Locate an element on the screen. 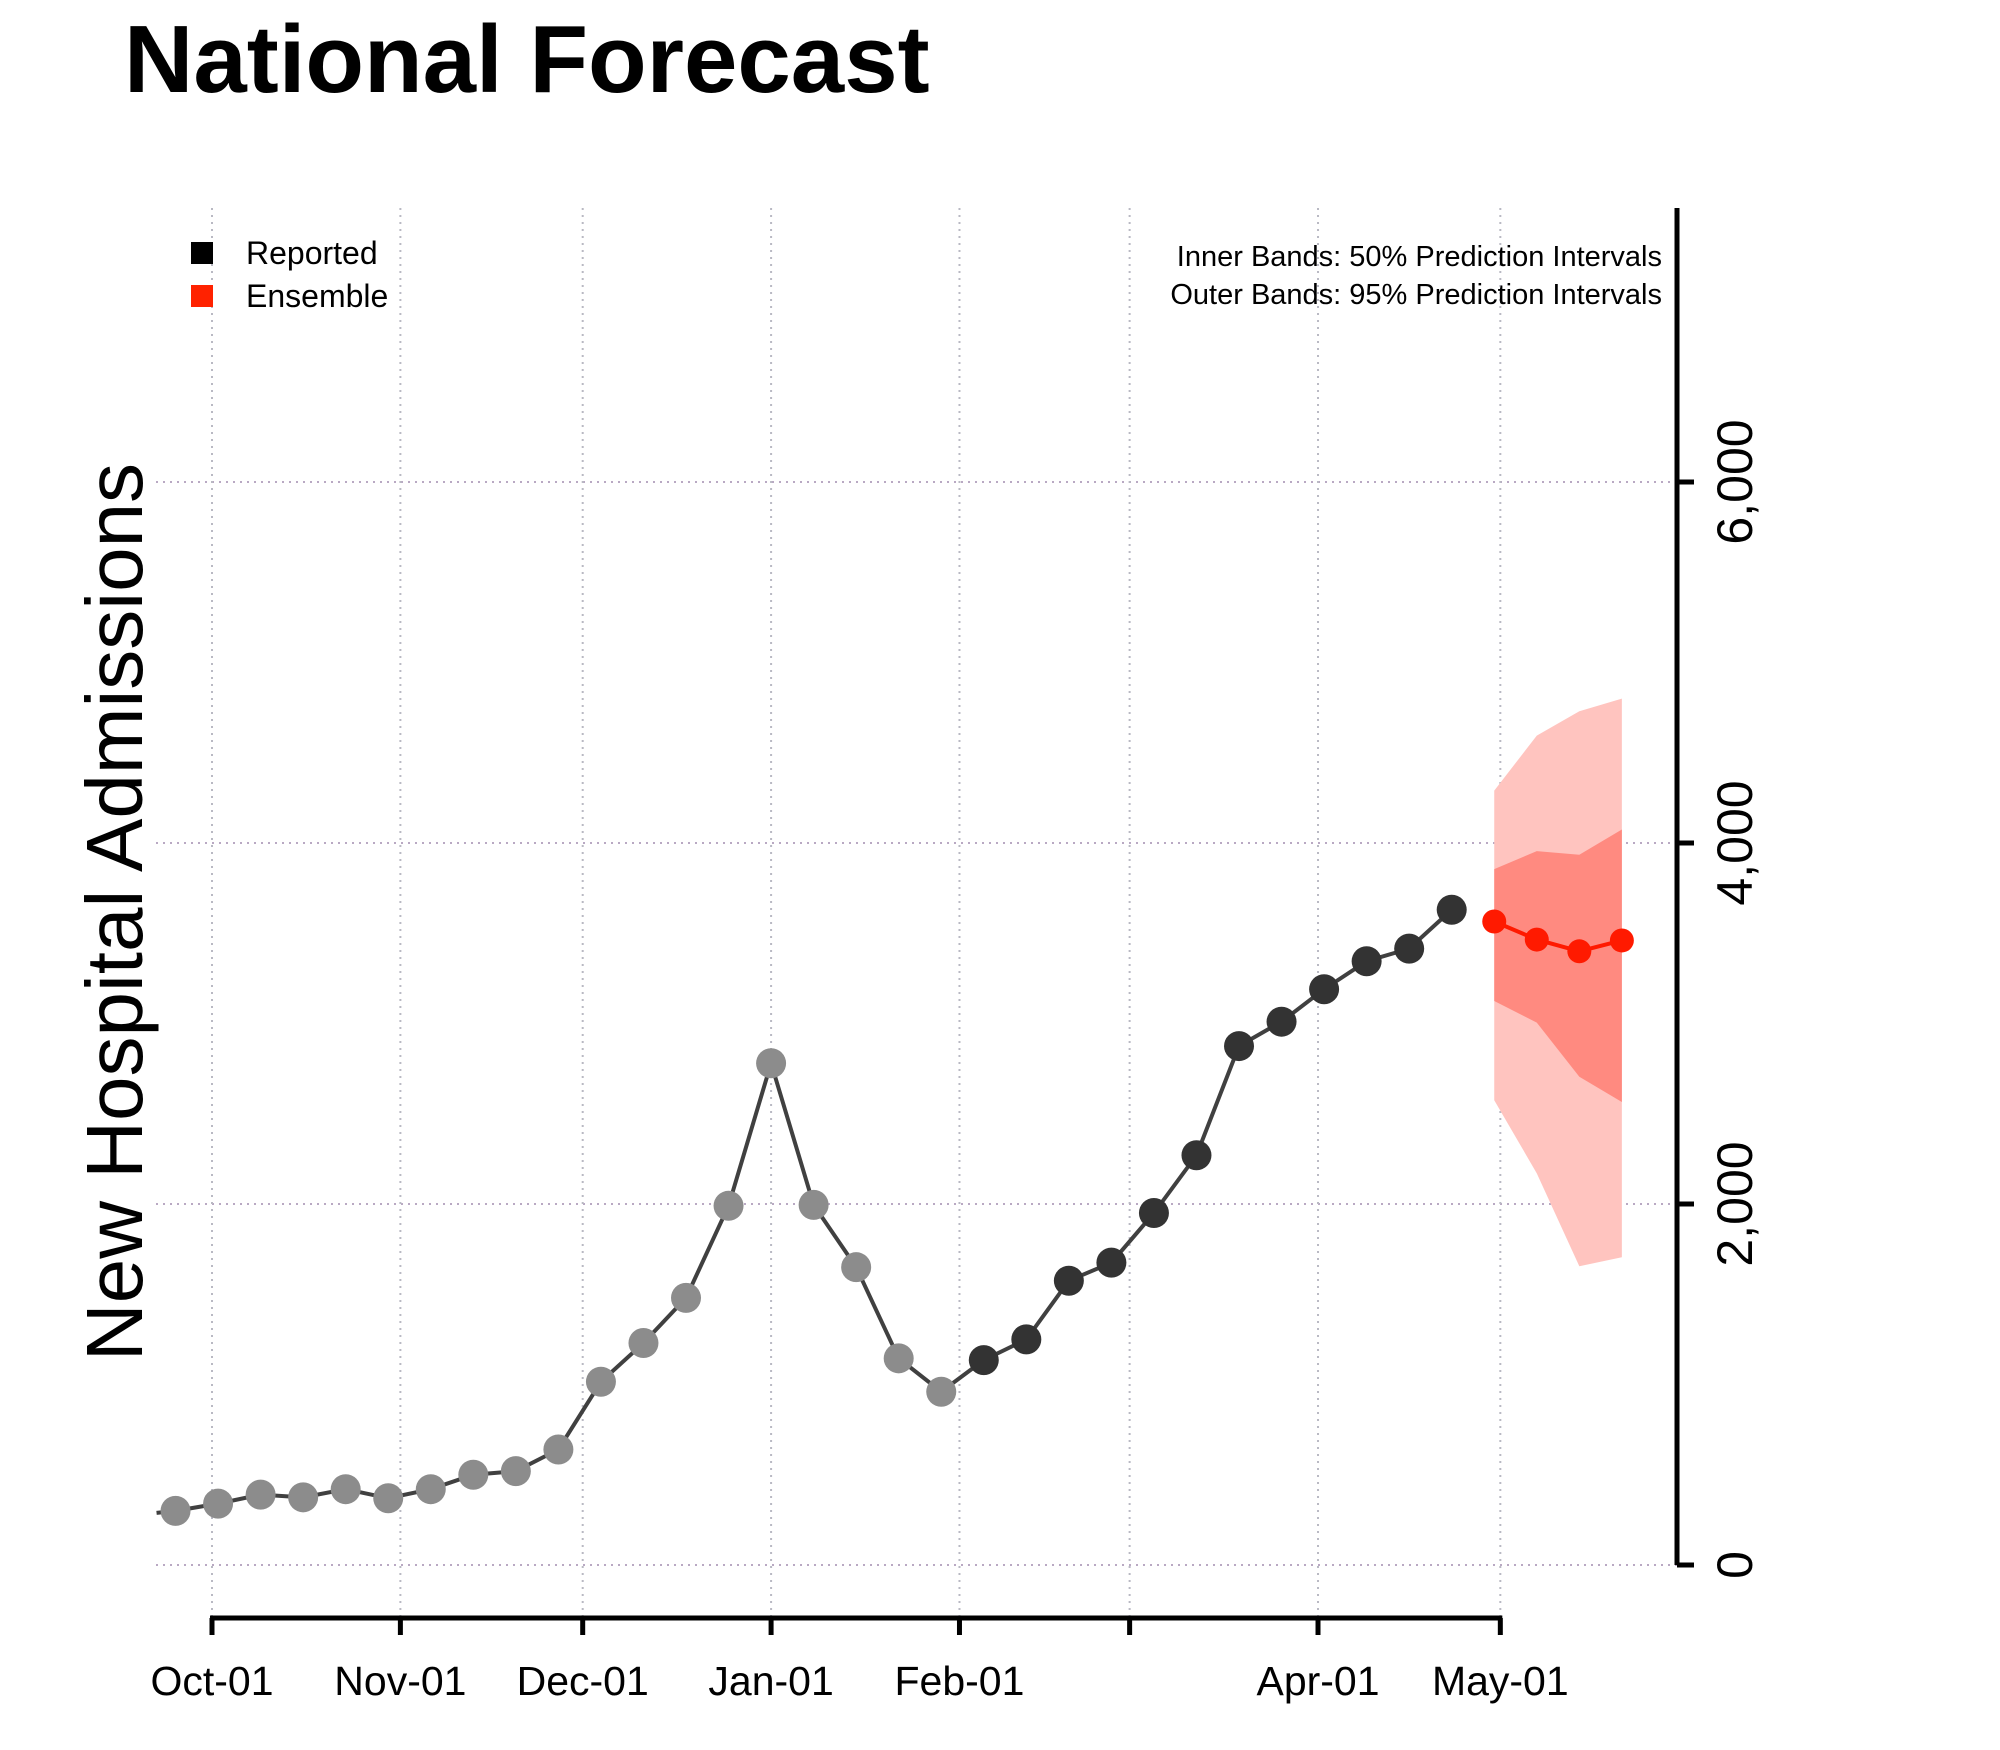  legend-swatch-reported is located at coordinates (202, 253).